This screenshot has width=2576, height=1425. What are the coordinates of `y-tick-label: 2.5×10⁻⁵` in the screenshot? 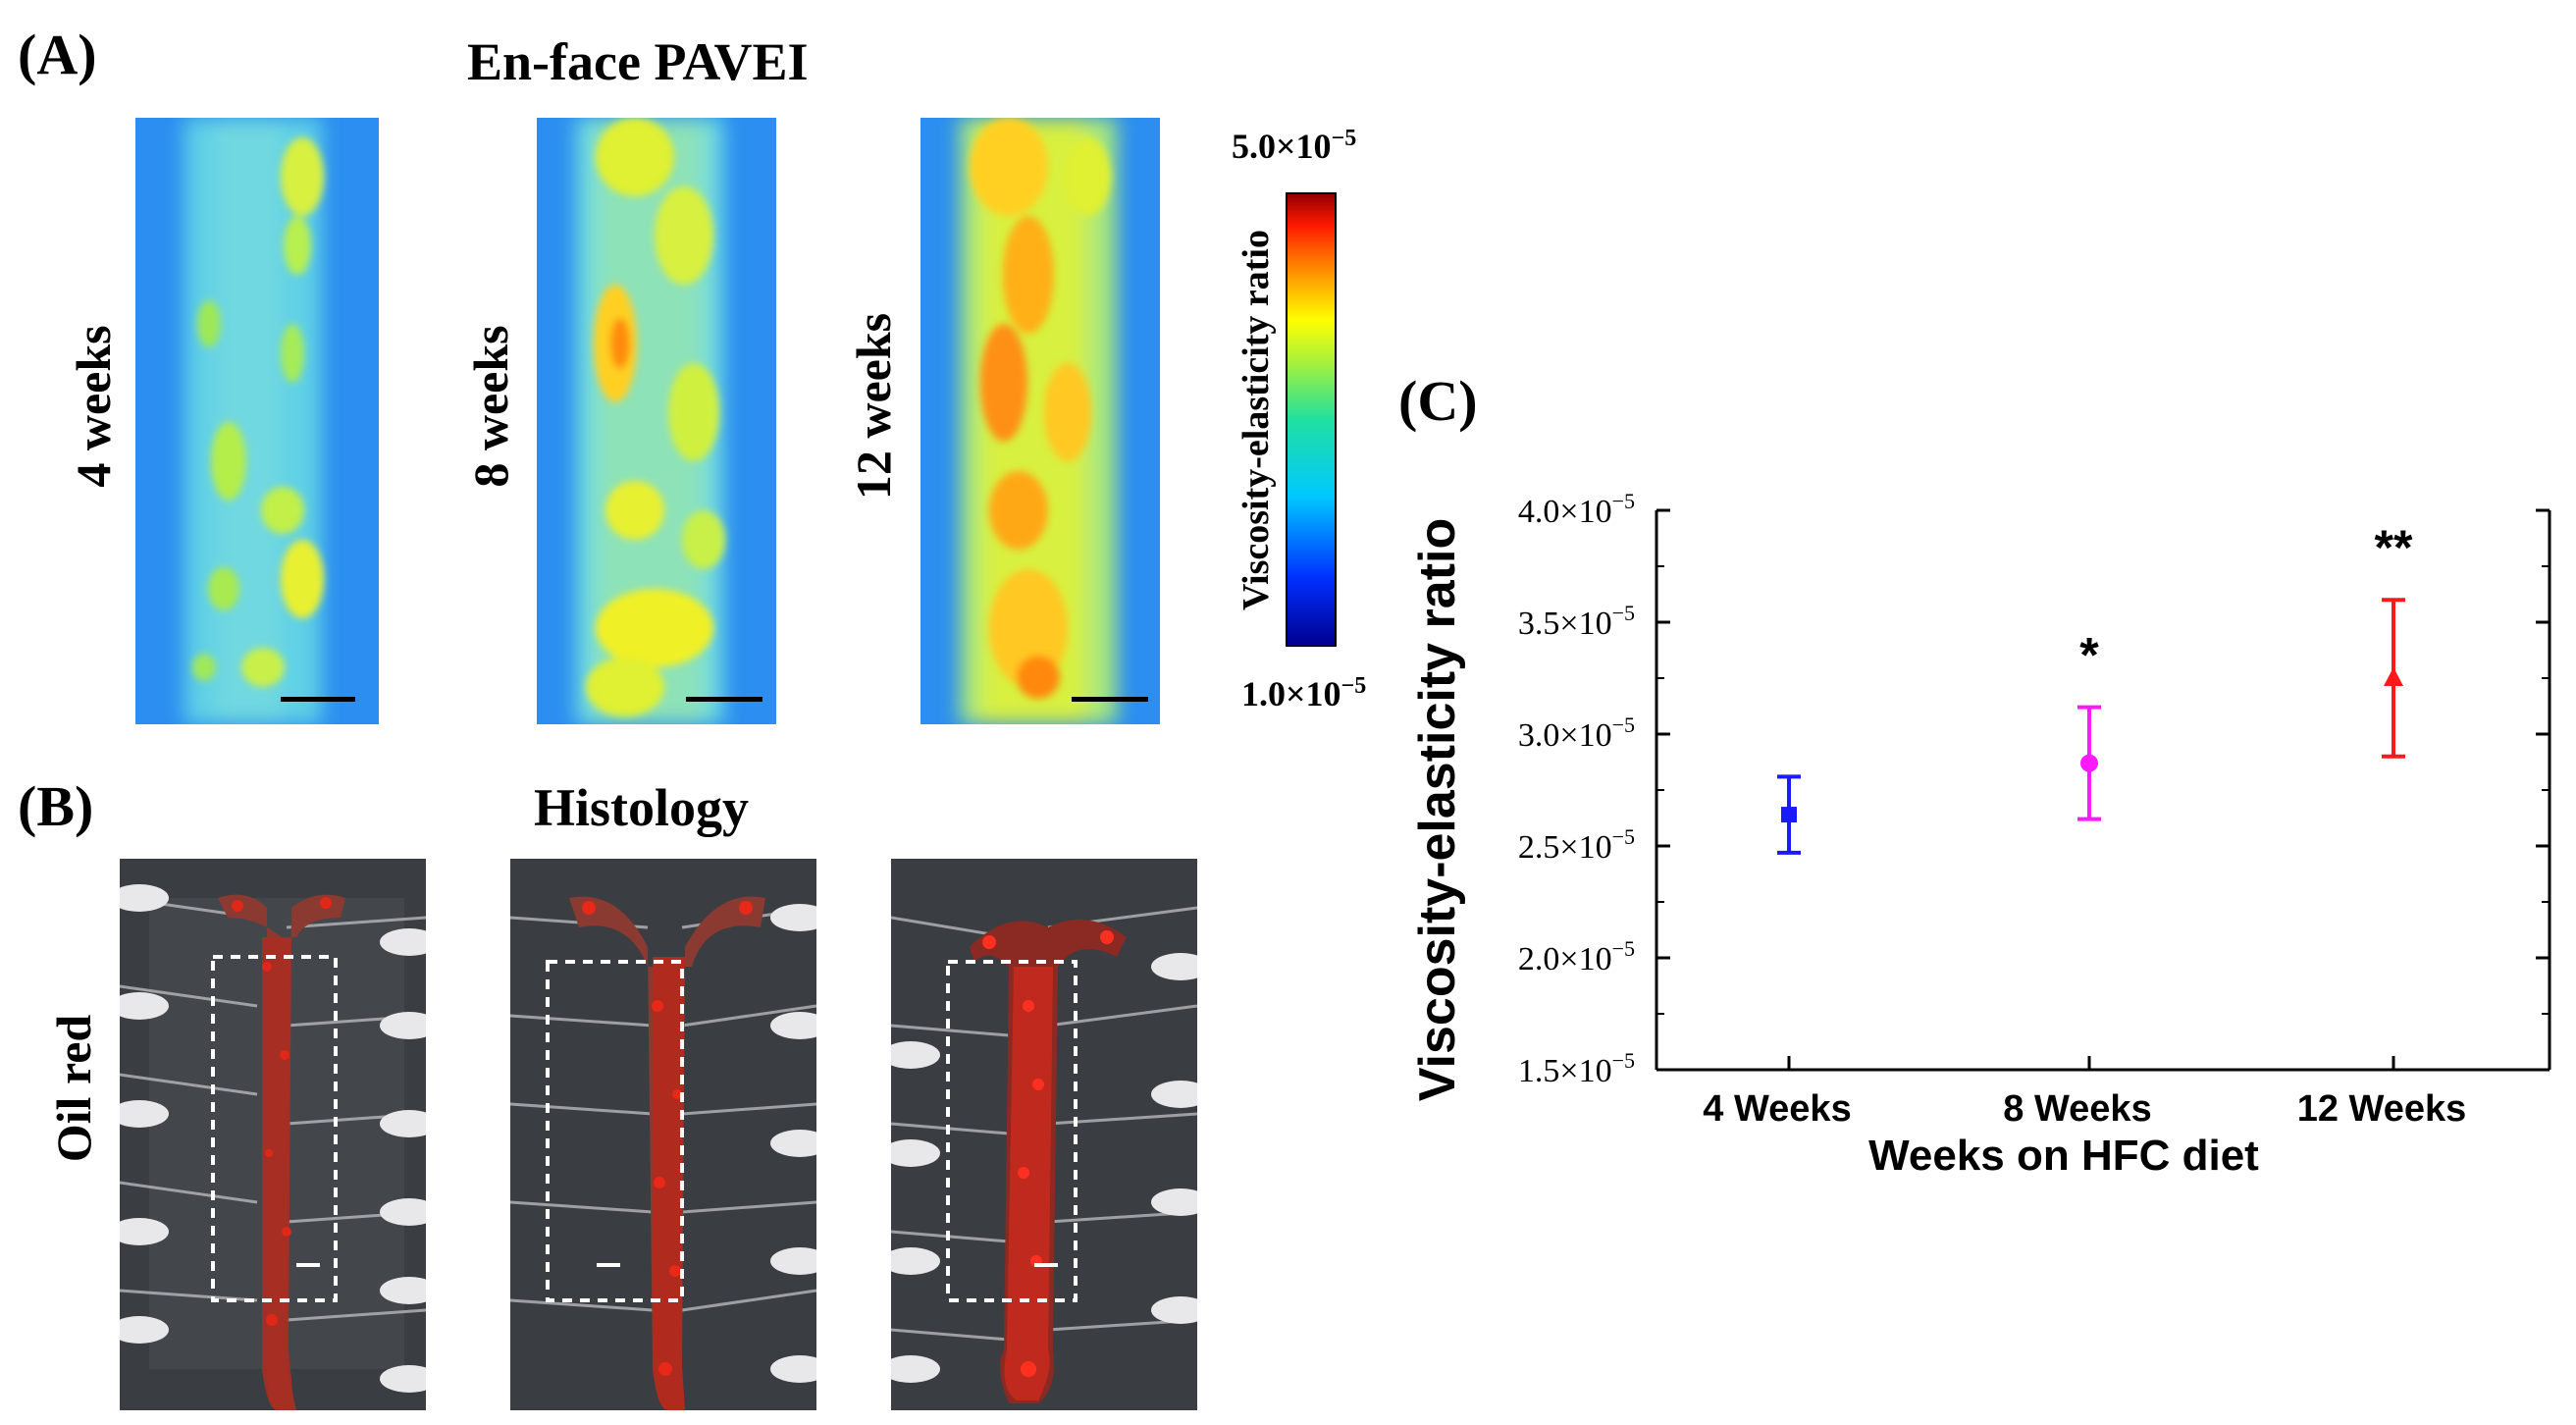 It's located at (1576, 845).